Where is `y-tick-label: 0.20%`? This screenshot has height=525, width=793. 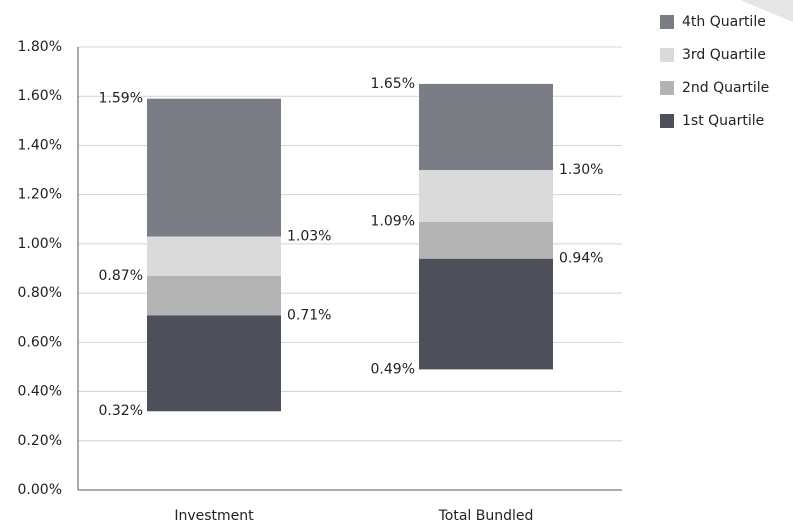
y-tick-label: 0.20% is located at coordinates (40, 441).